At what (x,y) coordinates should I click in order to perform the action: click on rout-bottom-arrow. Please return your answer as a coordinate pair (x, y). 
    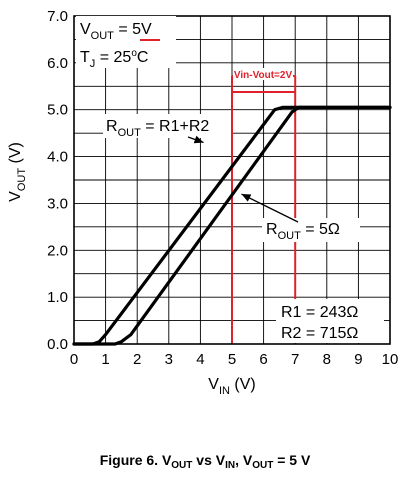
    Looking at the image, I should click on (270, 208).